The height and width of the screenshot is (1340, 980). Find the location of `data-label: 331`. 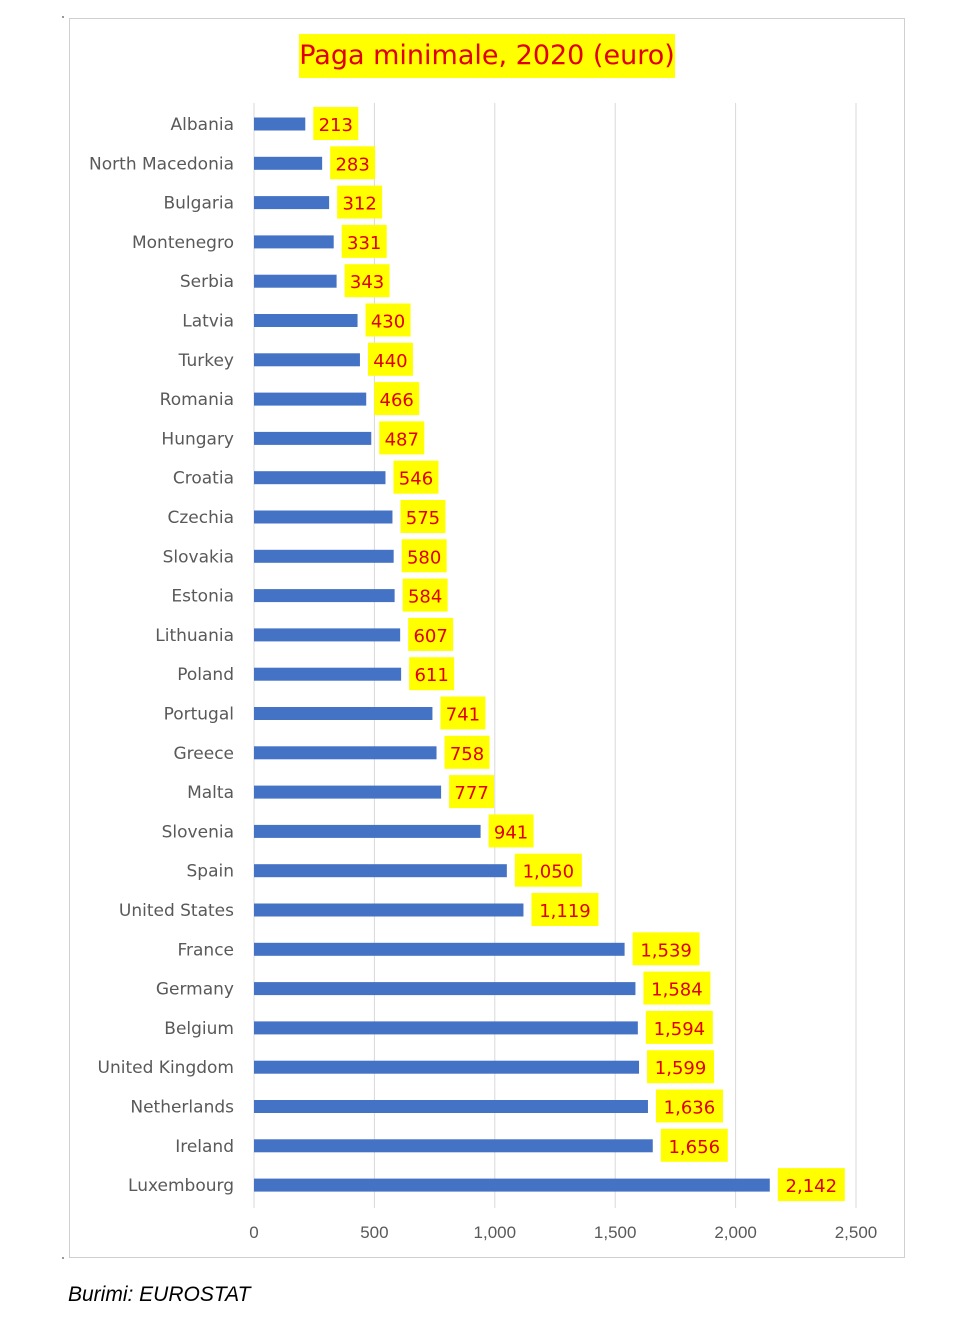

data-label: 331 is located at coordinates (364, 243).